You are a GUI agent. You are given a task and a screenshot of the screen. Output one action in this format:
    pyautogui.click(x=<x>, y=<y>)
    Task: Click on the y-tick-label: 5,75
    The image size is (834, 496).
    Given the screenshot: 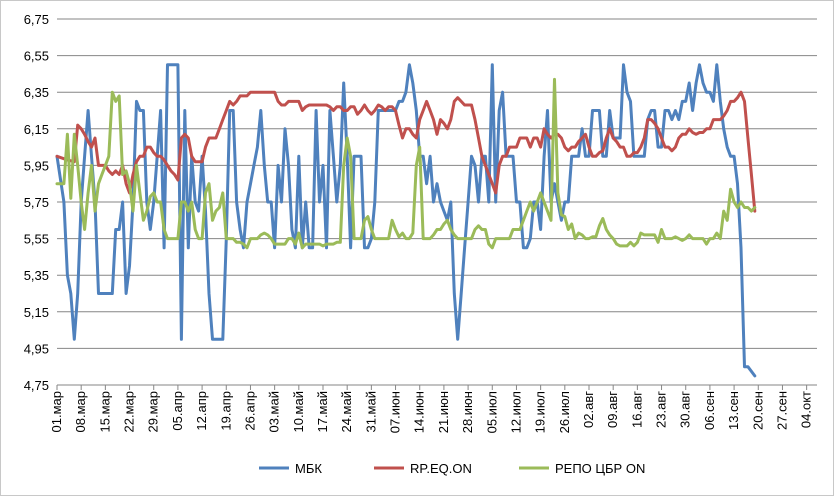 What is the action you would take?
    pyautogui.click(x=36, y=202)
    